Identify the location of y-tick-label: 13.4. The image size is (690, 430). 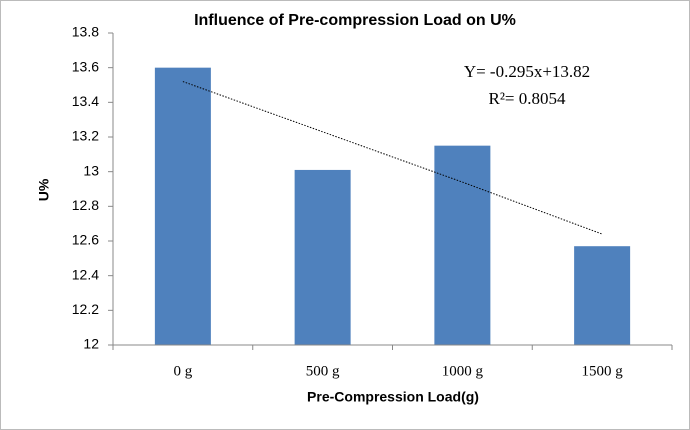
(85, 101).